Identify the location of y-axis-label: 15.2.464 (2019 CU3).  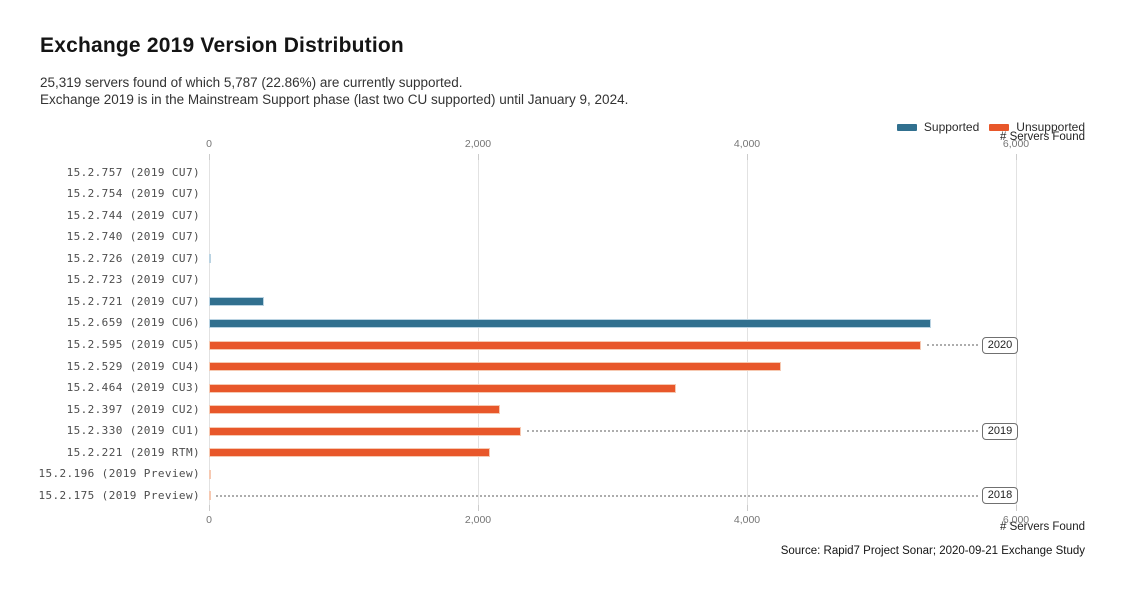
(133, 388).